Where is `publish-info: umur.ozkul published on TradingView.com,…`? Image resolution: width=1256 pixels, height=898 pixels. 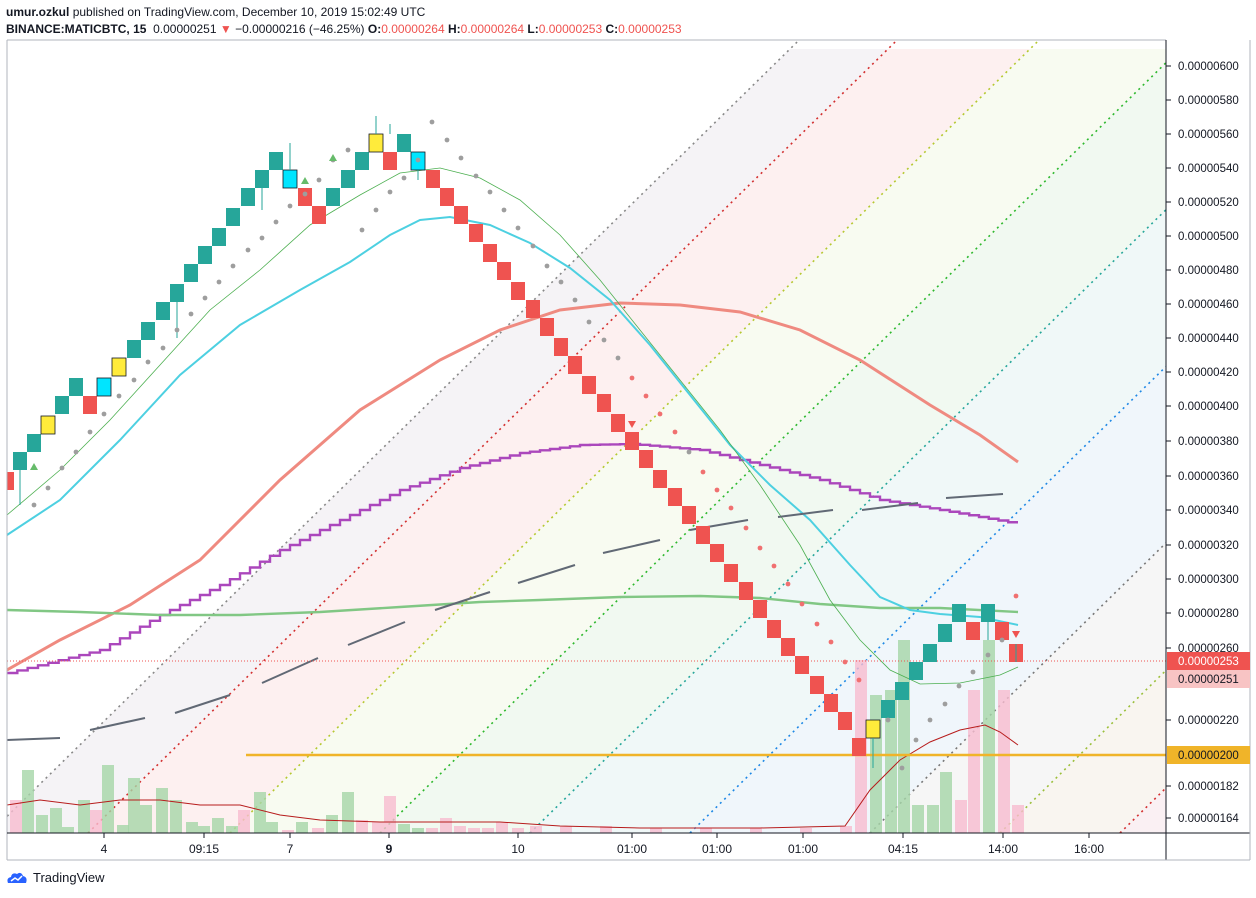 publish-info: umur.ozkul published on TradingView.com,… is located at coordinates (215, 12).